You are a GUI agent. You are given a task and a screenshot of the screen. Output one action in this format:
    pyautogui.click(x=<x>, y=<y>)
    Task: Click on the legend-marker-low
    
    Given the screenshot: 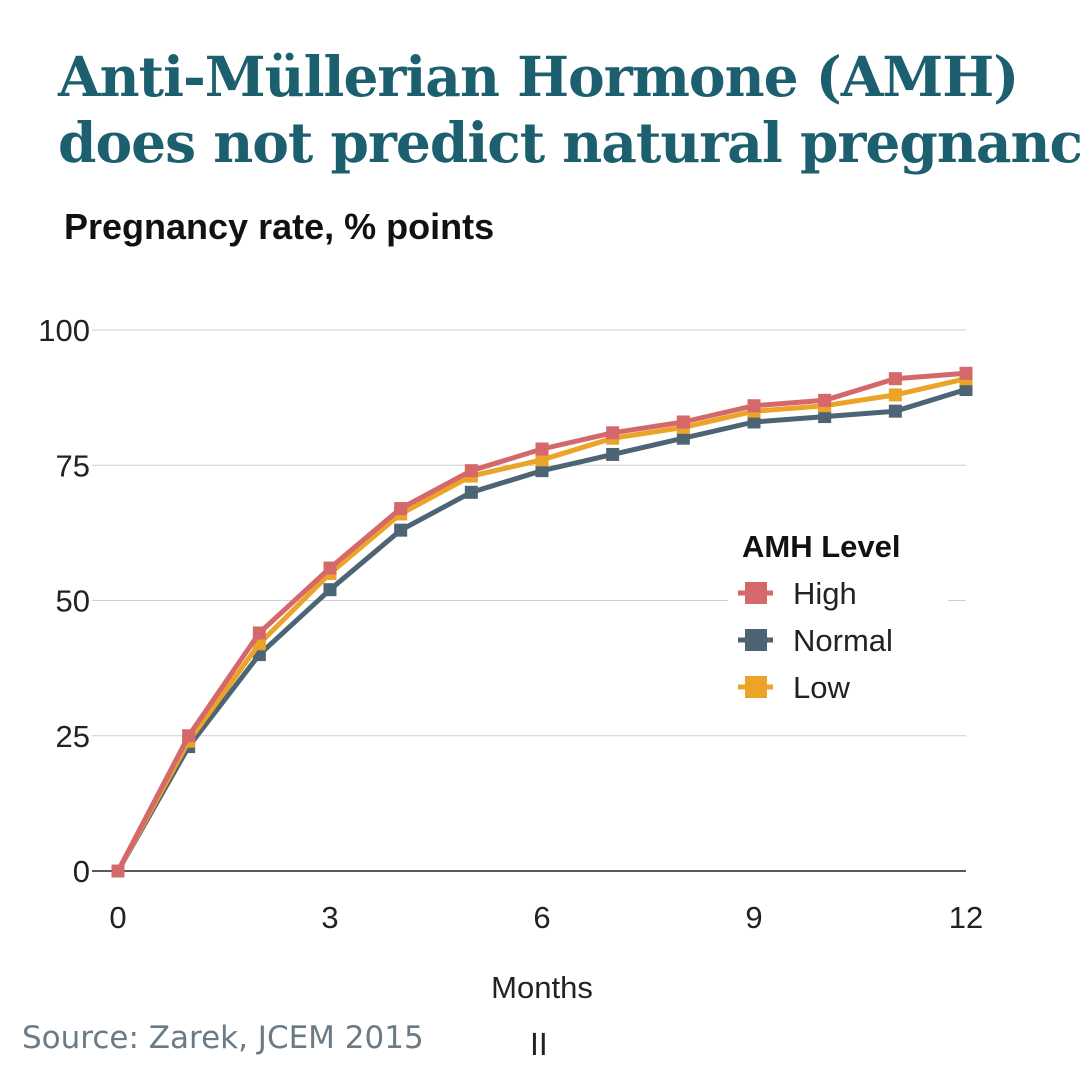 What is the action you would take?
    pyautogui.click(x=756, y=687)
    